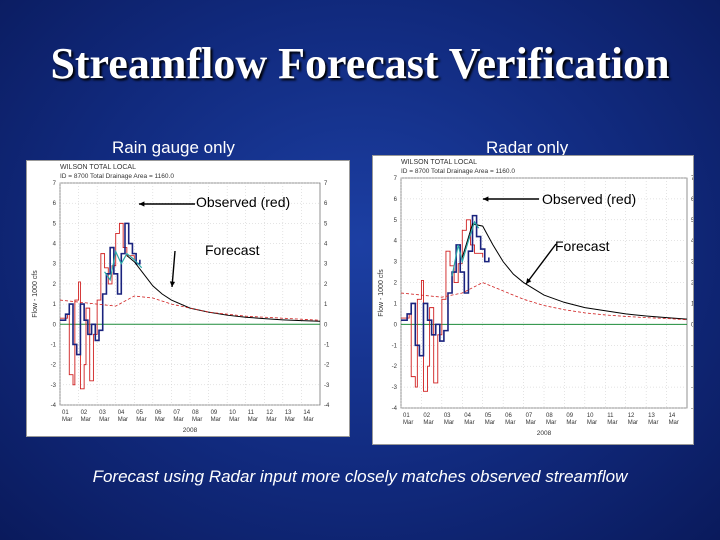 The height and width of the screenshot is (540, 720). What do you see at coordinates (692, 367) in the screenshot?
I see `y-tick-label-right: -2` at bounding box center [692, 367].